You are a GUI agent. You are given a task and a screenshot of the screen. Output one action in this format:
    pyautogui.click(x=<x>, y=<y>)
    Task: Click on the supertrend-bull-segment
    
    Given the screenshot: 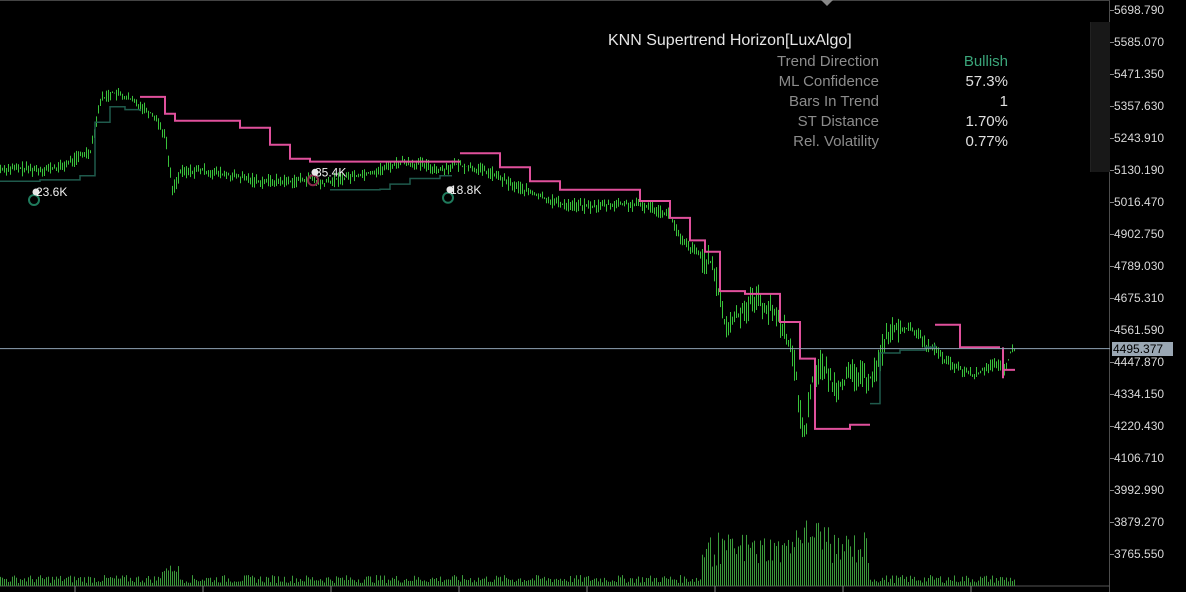 What is the action you would take?
    pyautogui.click(x=70, y=144)
    